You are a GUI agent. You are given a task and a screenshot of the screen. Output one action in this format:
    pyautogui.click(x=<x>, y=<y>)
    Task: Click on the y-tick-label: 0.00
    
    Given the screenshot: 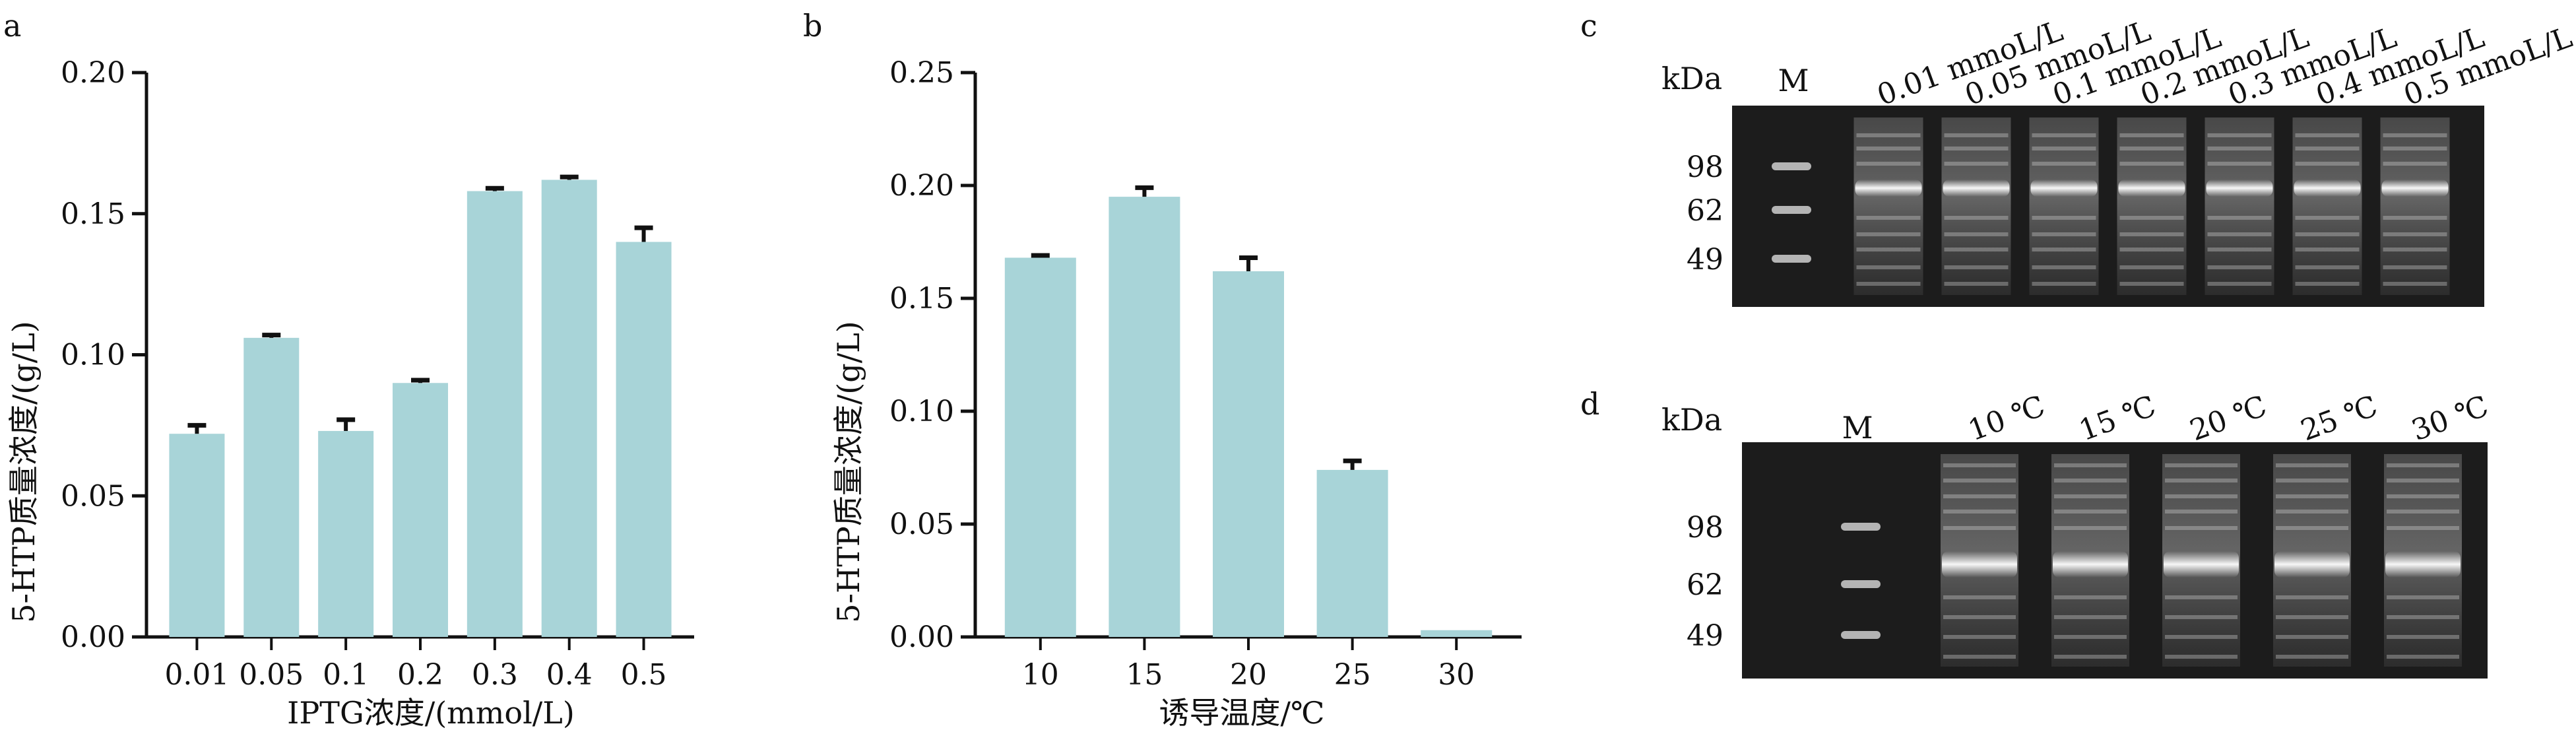 What is the action you would take?
    pyautogui.click(x=921, y=637)
    